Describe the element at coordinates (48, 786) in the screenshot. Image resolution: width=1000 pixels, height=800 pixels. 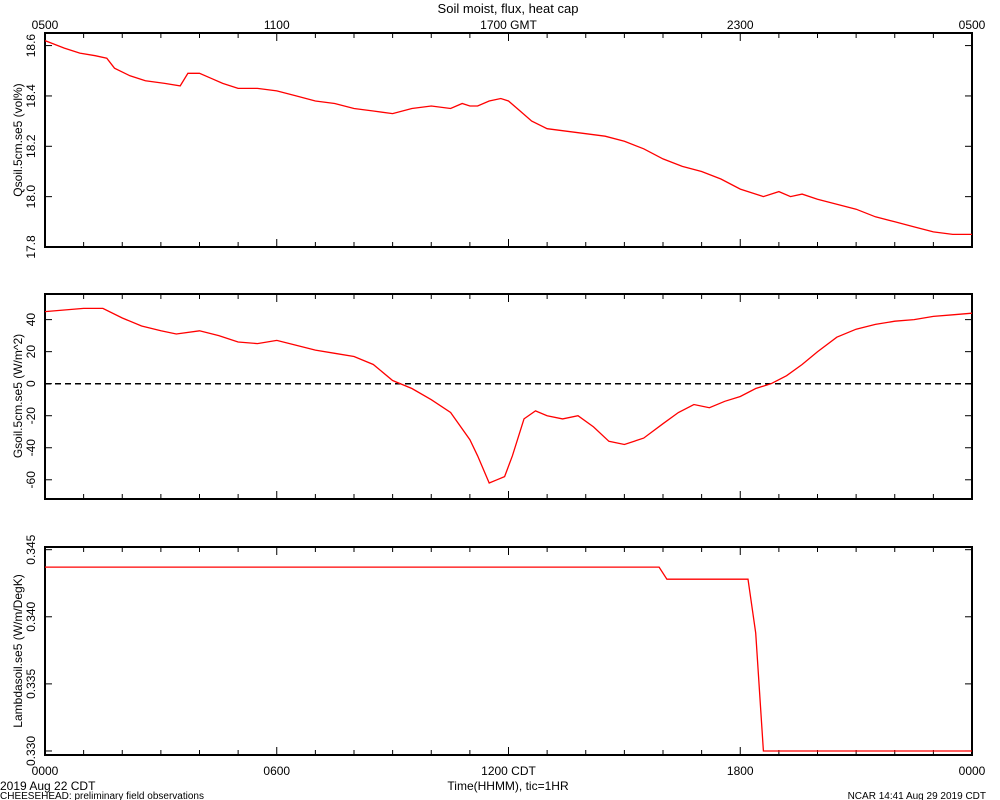
I see `footer-date: 2019 Aug 22 CDT` at that location.